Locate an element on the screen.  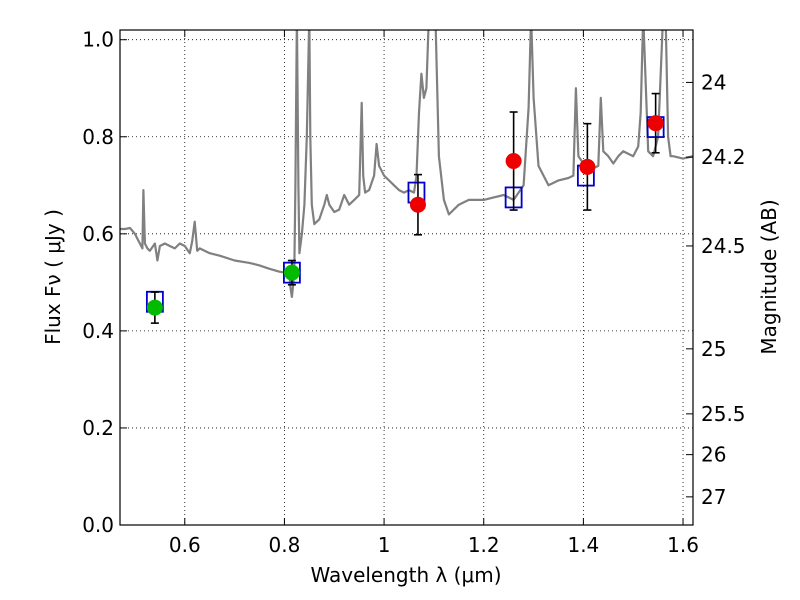
right-tick-label: 24.5 is located at coordinates (723, 246).